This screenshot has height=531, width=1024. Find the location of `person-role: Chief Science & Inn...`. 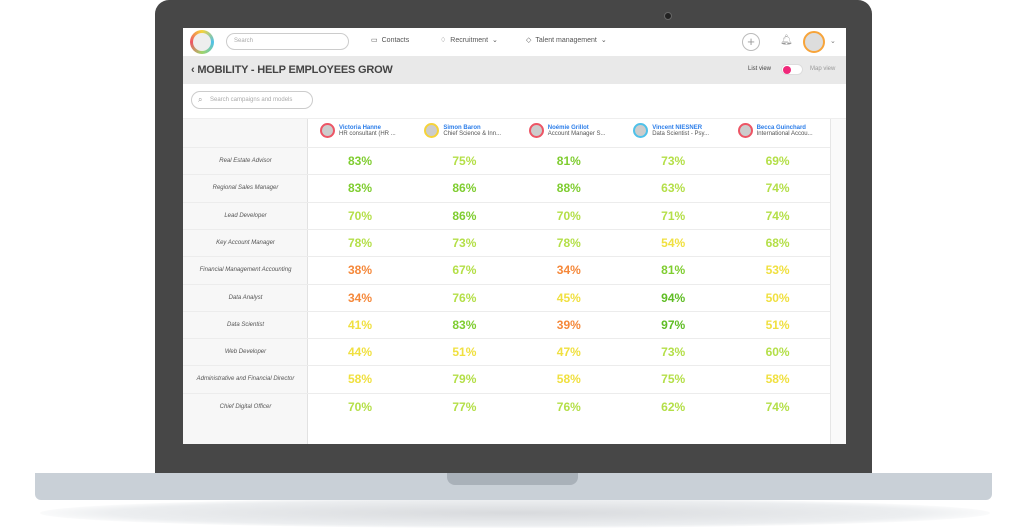

person-role: Chief Science & Inn... is located at coordinates (472, 133).